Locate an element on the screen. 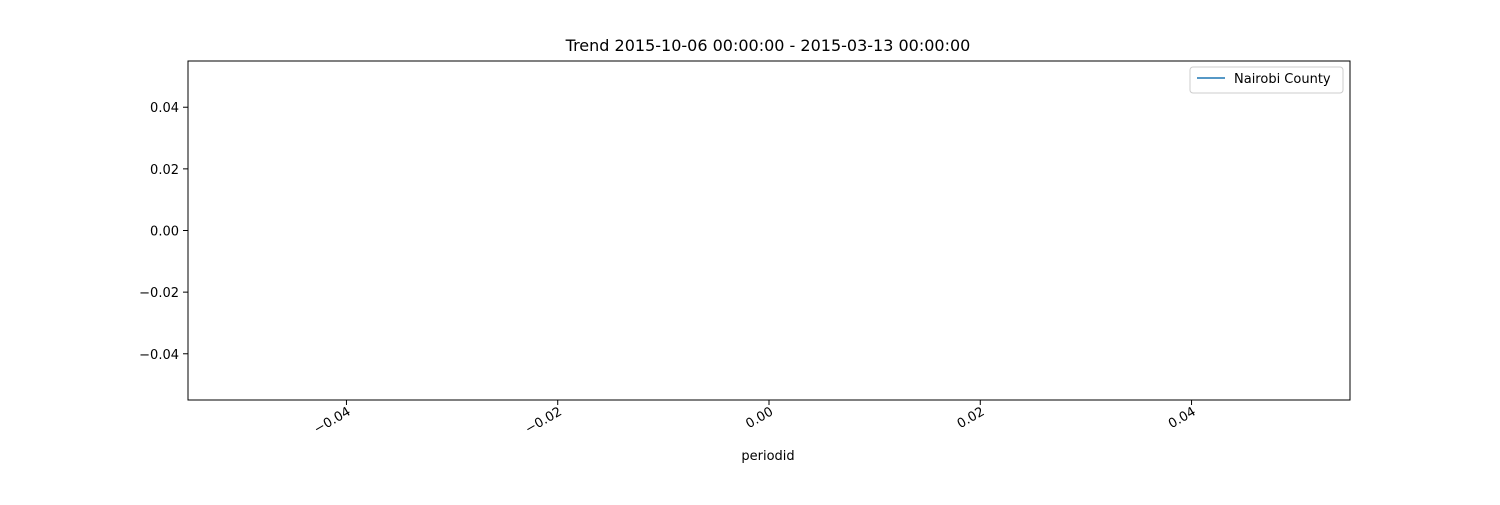  legend-frame is located at coordinates (1266, 80).